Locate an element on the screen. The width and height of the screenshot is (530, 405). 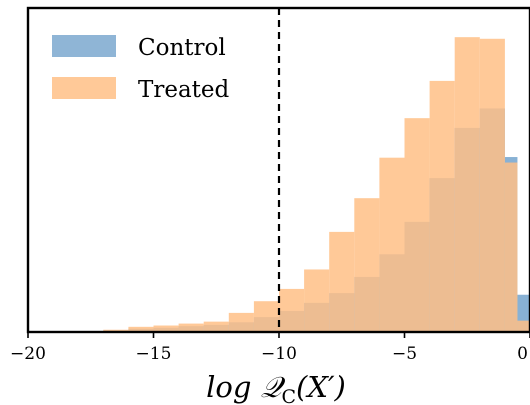
x-axis-label: log 𝒬C(X′) is located at coordinates (276, 387).